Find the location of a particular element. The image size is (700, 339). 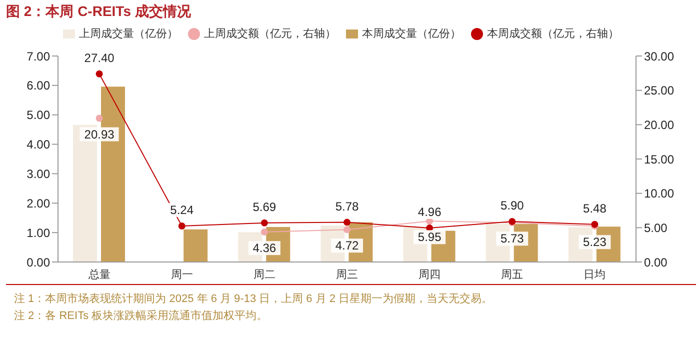

x-tick-label: 总量 is located at coordinates (98, 274).